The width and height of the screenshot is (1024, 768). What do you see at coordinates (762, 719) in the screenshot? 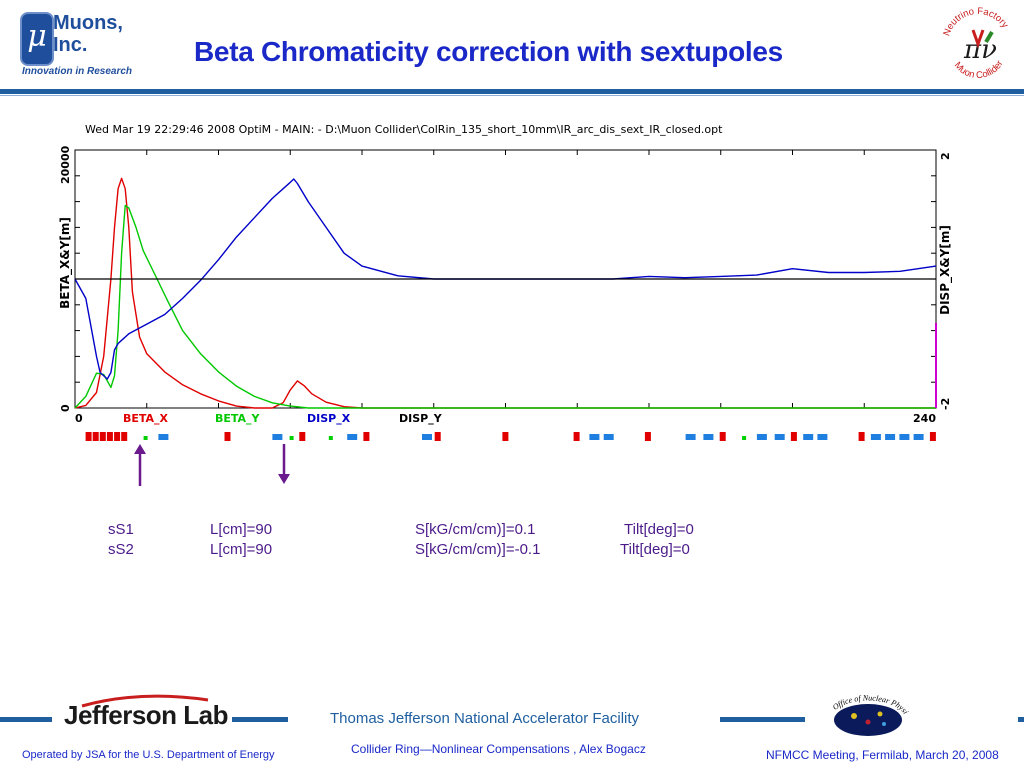
I see `footer-rule-mid2` at bounding box center [762, 719].